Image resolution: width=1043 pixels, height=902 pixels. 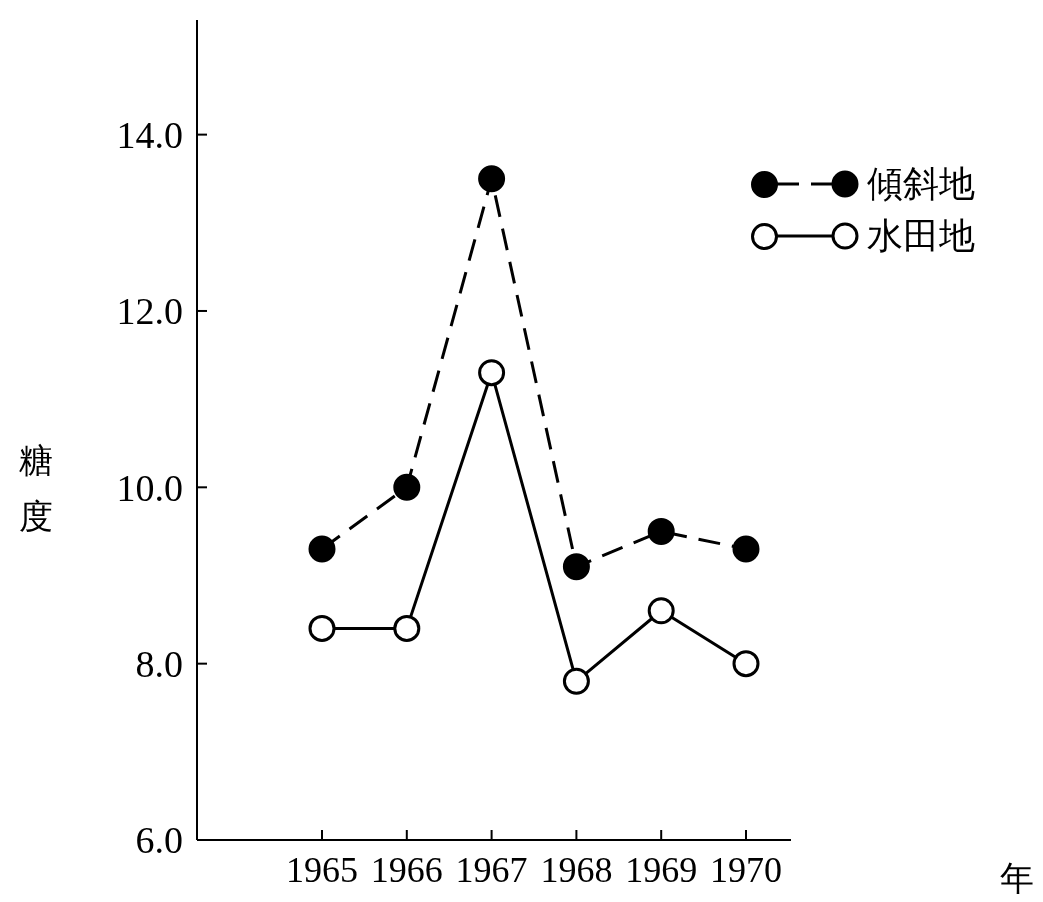 What do you see at coordinates (36, 489) in the screenshot?
I see `y-axis-title: 糖度` at bounding box center [36, 489].